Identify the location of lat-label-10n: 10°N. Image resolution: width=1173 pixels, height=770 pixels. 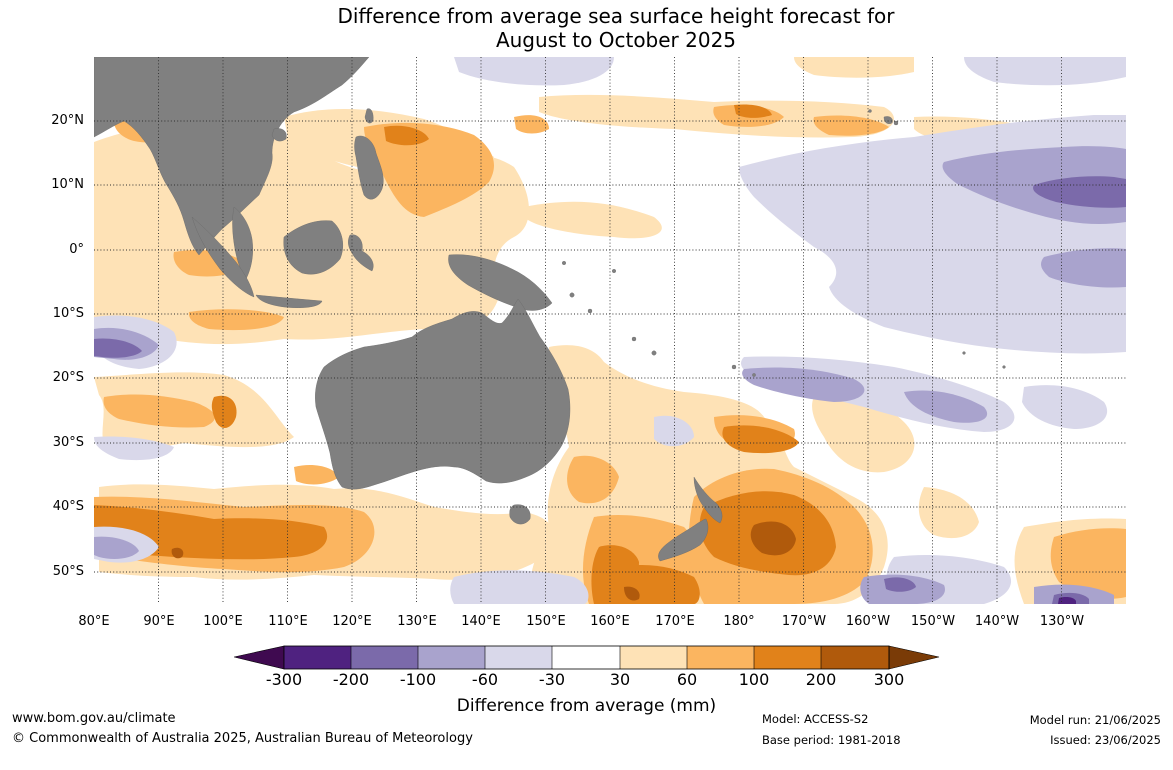
(67, 184).